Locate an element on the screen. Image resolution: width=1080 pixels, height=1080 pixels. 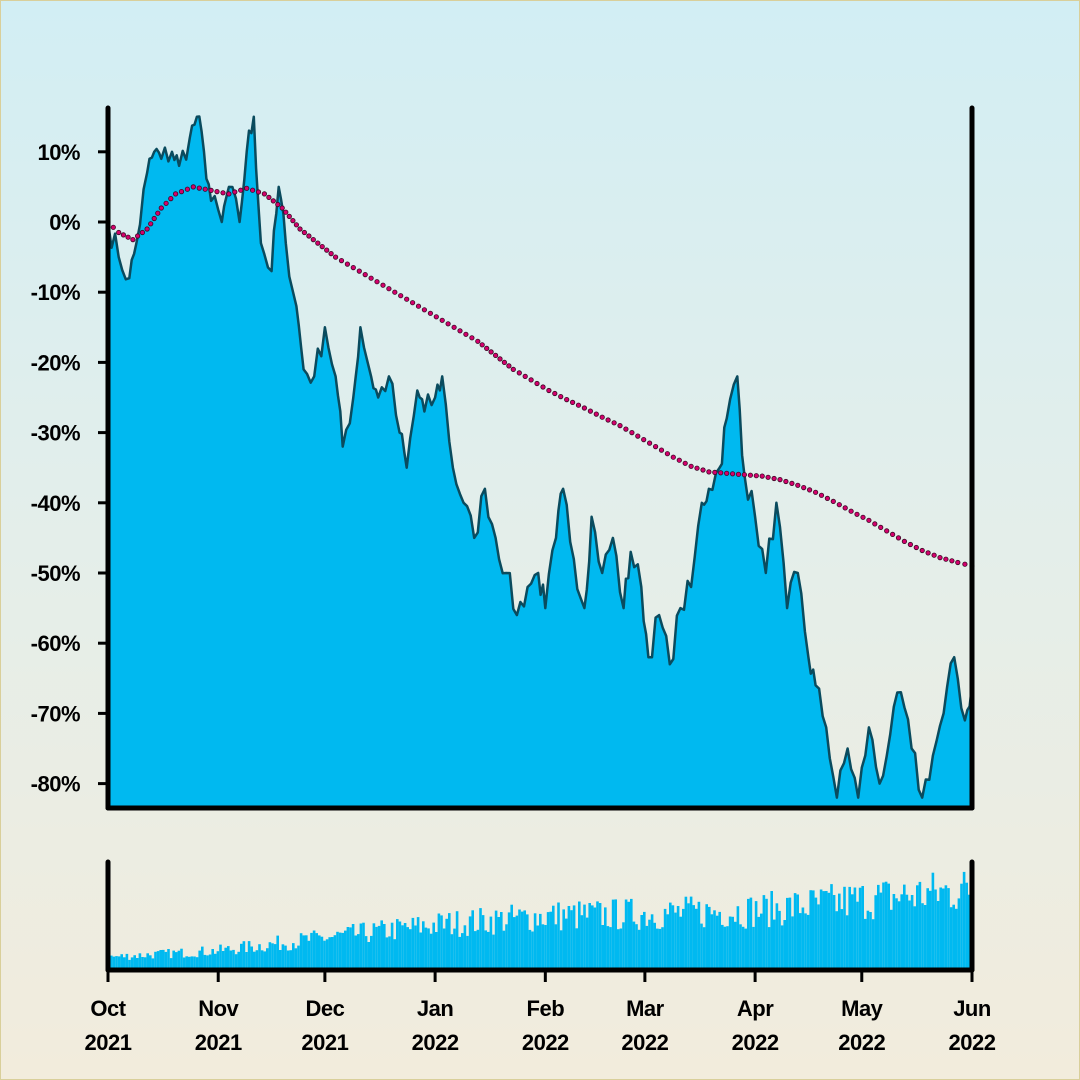
x-tick-label-month: Feb is located at coordinates (546, 1008).